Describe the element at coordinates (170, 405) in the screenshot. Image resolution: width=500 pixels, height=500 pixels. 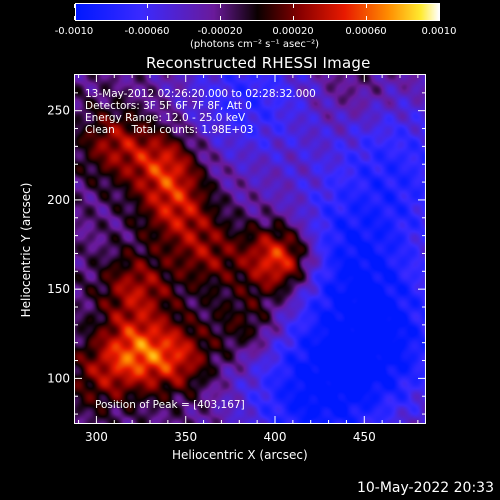
I see `peak-position-label: Position of Peak = [403,167]` at that location.